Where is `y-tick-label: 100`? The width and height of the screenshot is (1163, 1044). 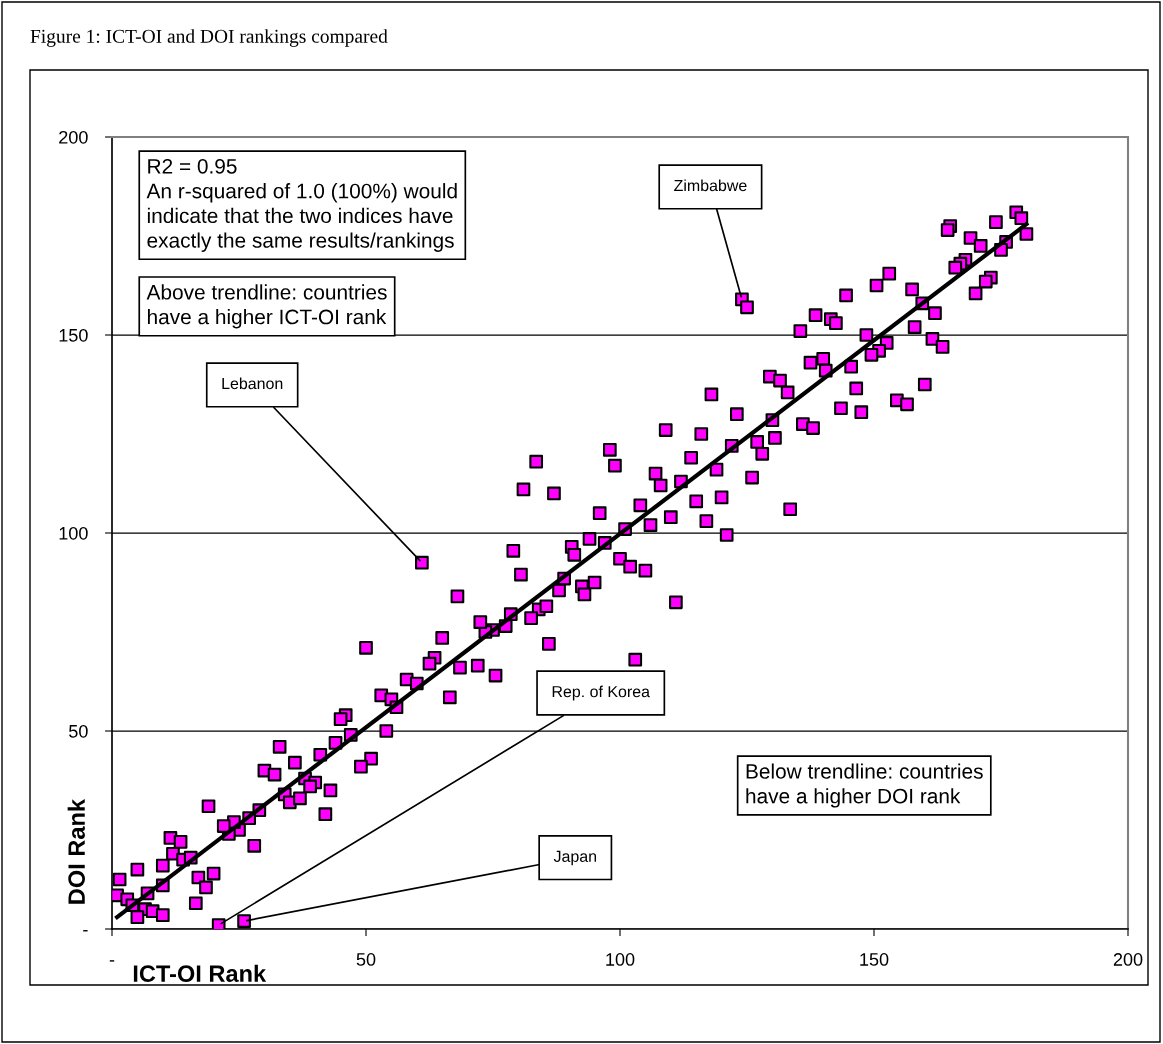
y-tick-label: 100 is located at coordinates (73, 533).